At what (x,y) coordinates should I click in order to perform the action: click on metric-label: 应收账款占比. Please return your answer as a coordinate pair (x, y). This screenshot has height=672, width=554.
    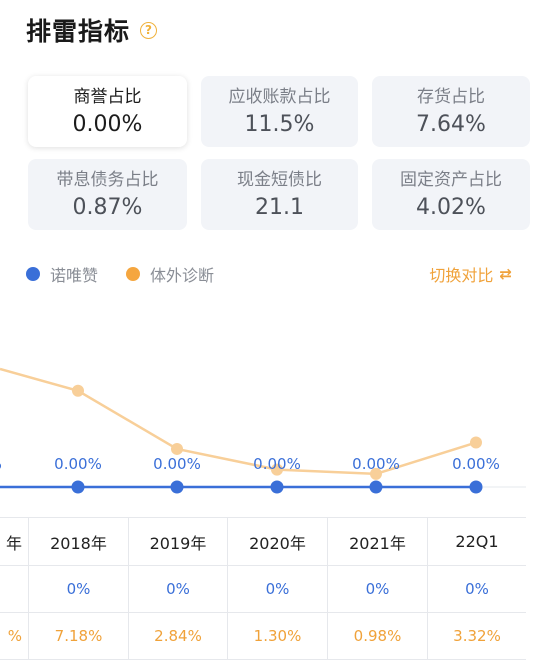
    Looking at the image, I should click on (279, 96).